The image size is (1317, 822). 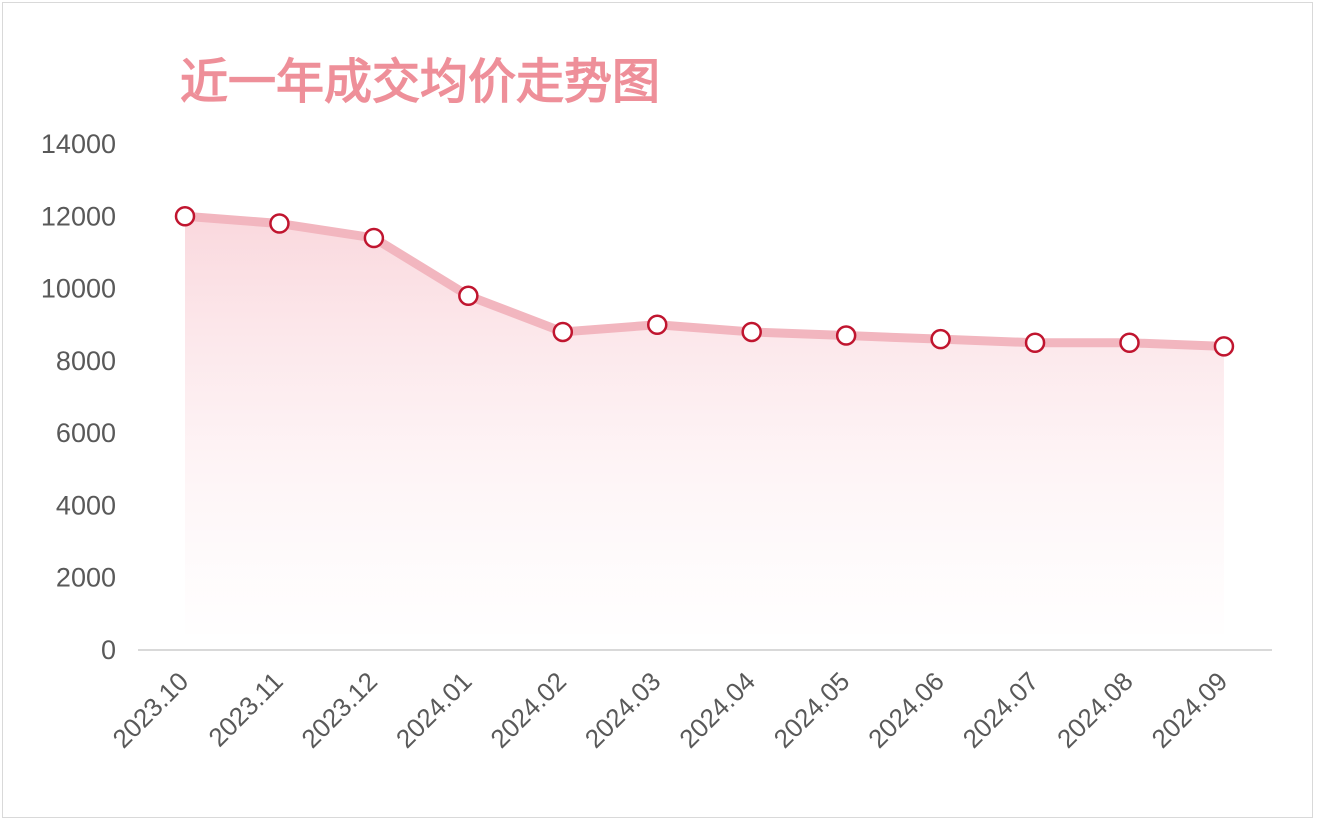 What do you see at coordinates (940, 339) in the screenshot?
I see `data-point-2024.06` at bounding box center [940, 339].